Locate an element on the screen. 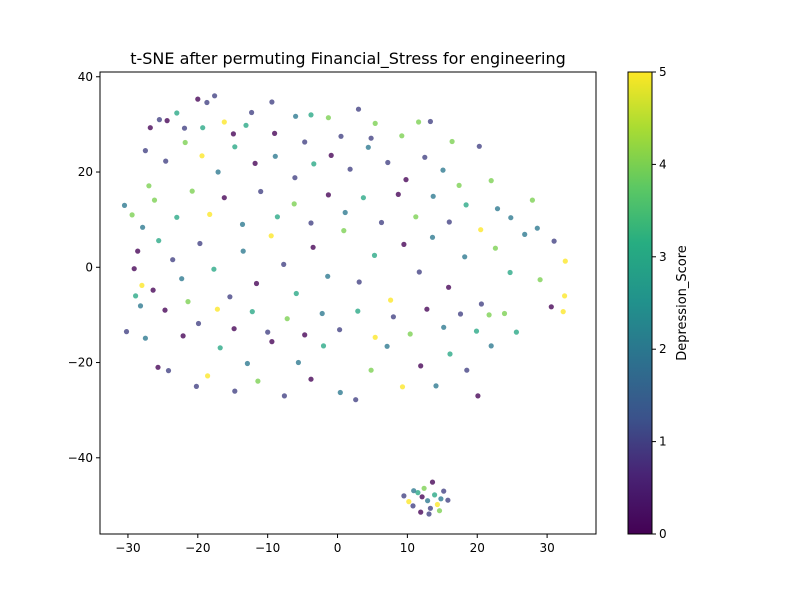 This screenshot has width=800, height=604. y-tick-label: 20 is located at coordinates (85, 172).